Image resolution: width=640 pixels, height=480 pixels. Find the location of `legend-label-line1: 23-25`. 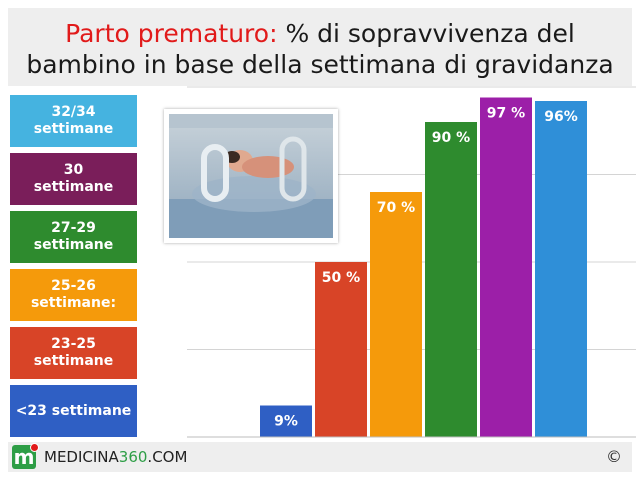

legend-label-line1: 23-25 is located at coordinates (73, 344).